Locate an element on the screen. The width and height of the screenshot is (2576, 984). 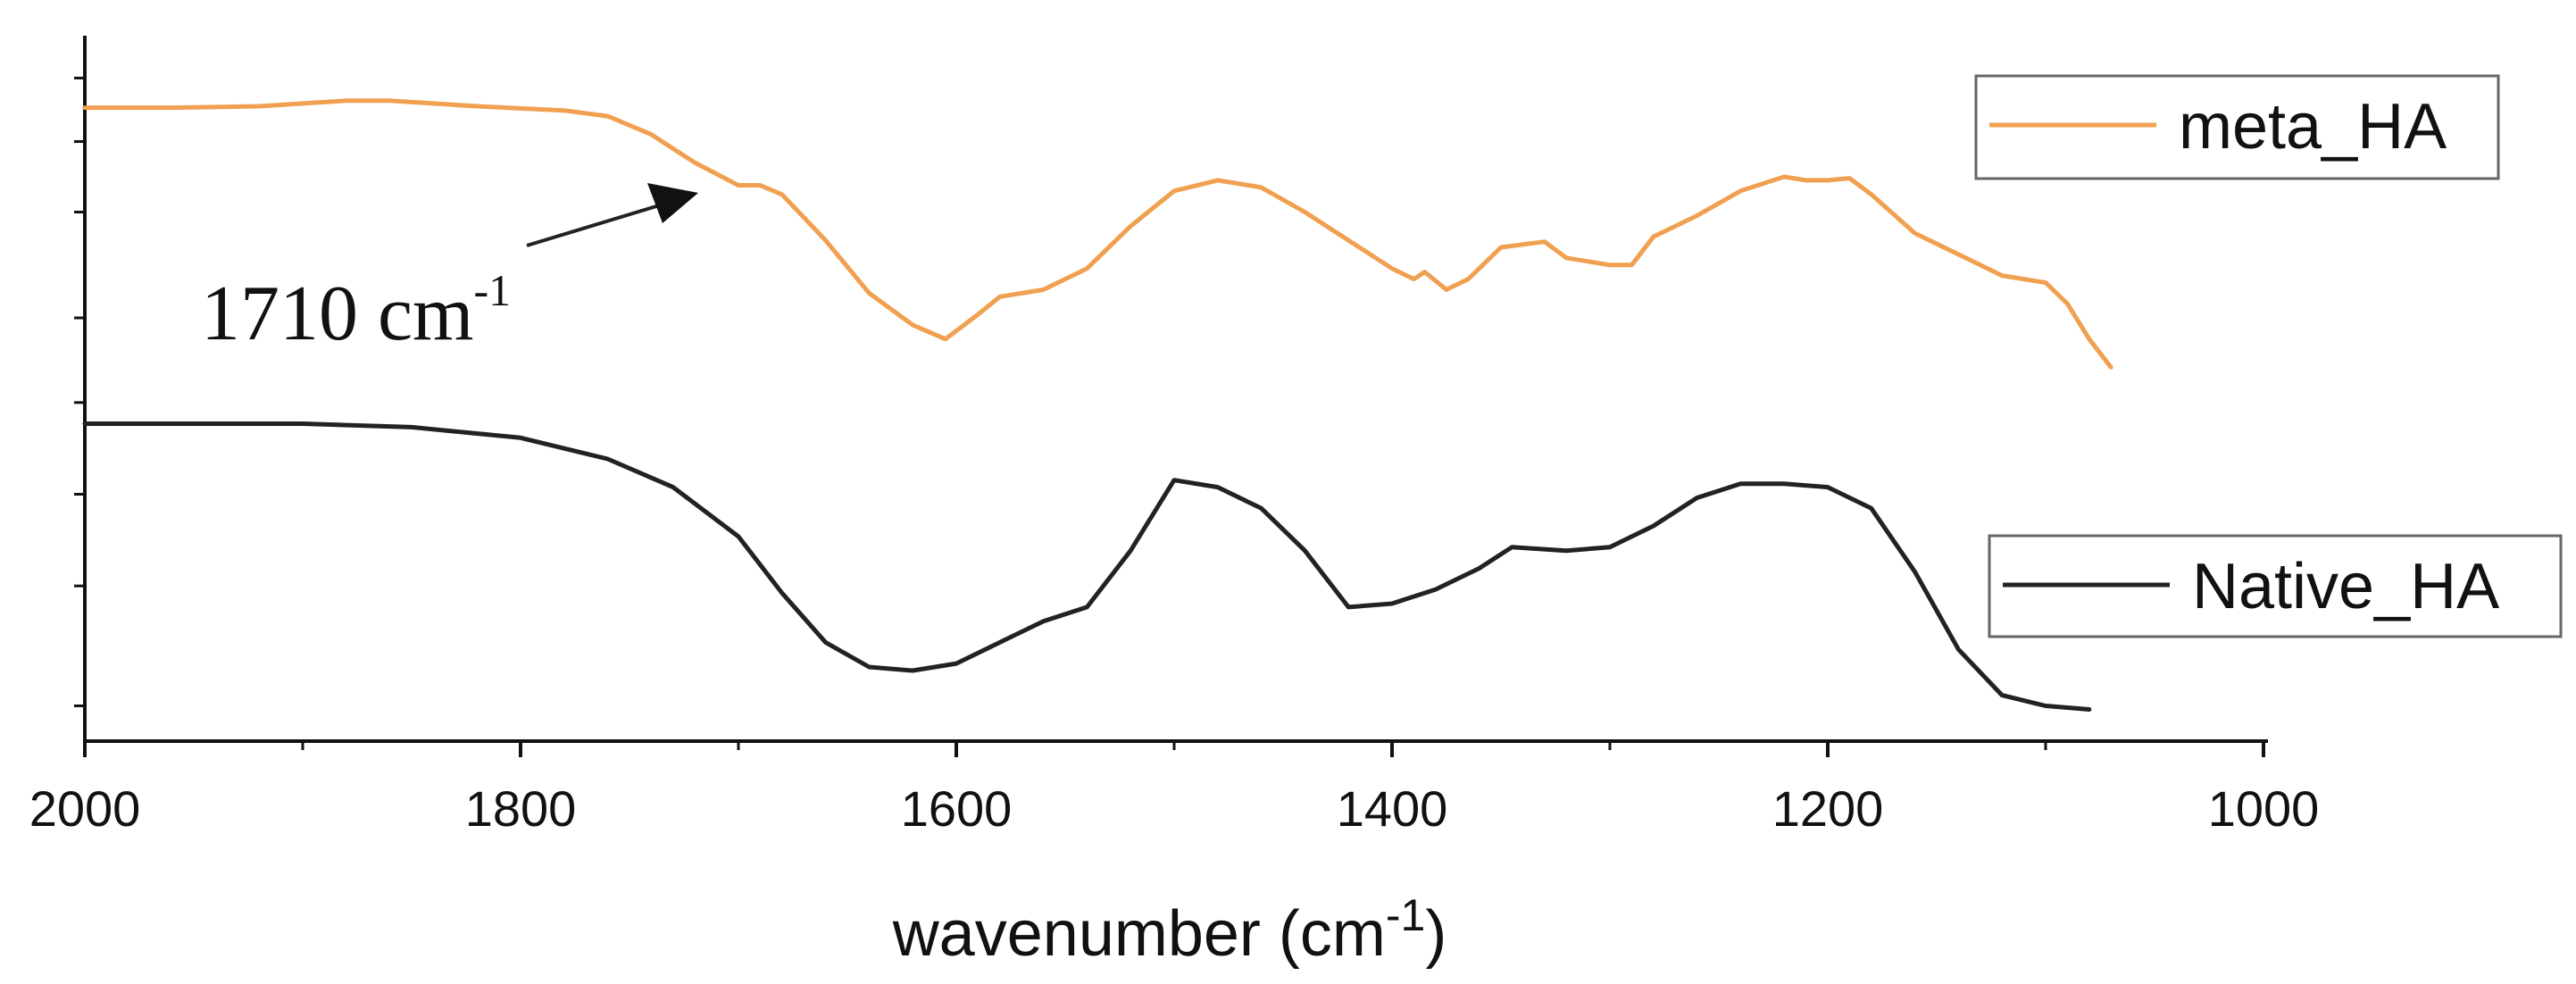
x-minor-ticks is located at coordinates (1174, 745).